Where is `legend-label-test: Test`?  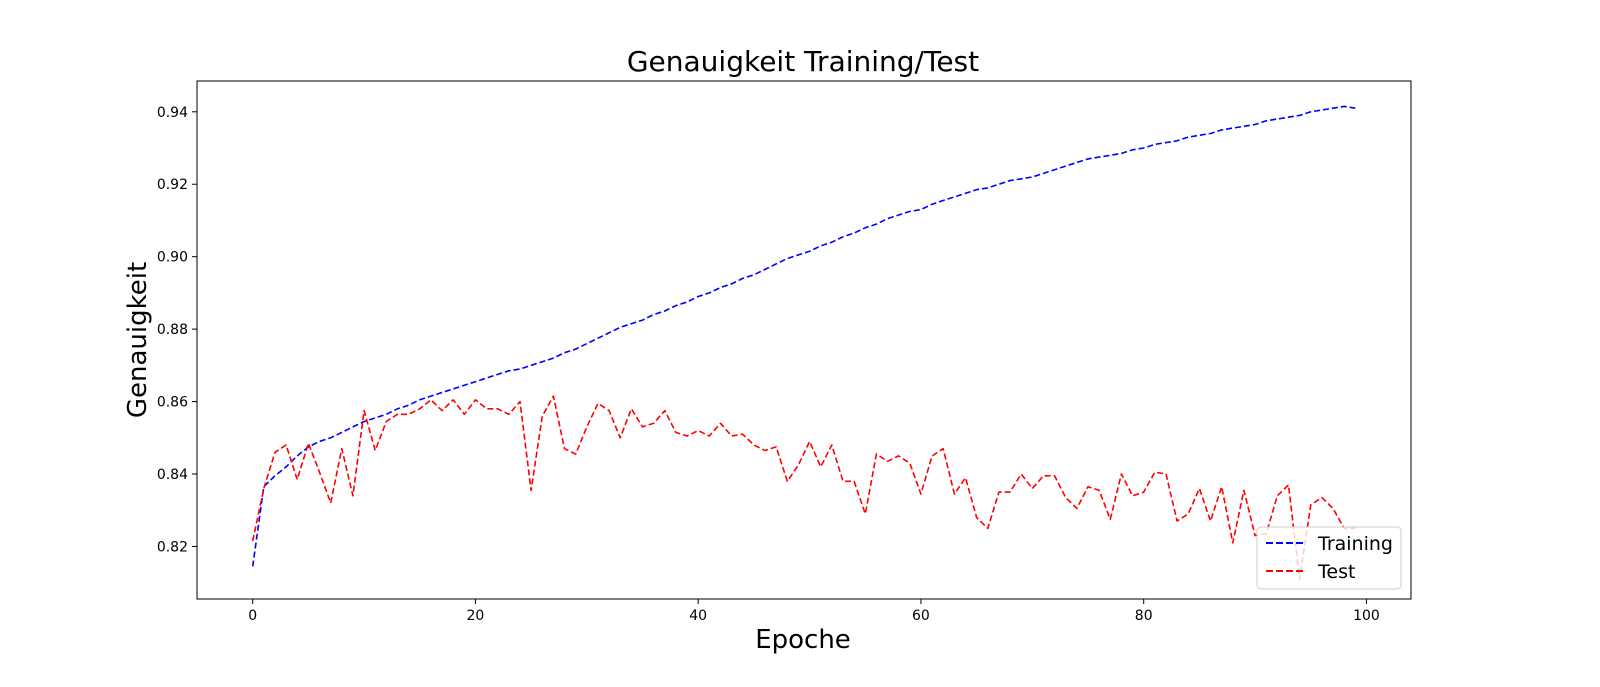 legend-label-test: Test is located at coordinates (1336, 572).